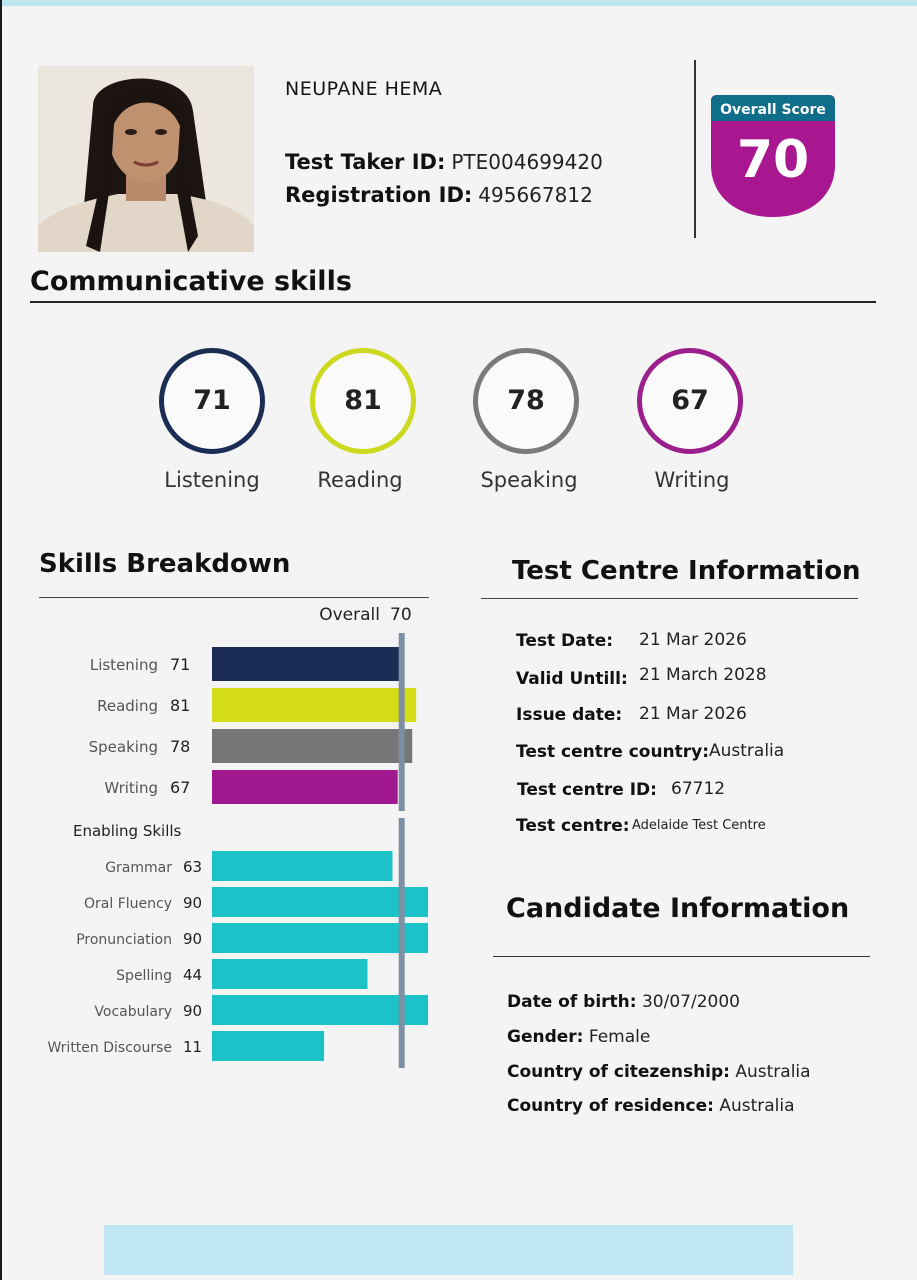  I want to click on test-centre-id-label: Test centre ID:, so click(587, 790).